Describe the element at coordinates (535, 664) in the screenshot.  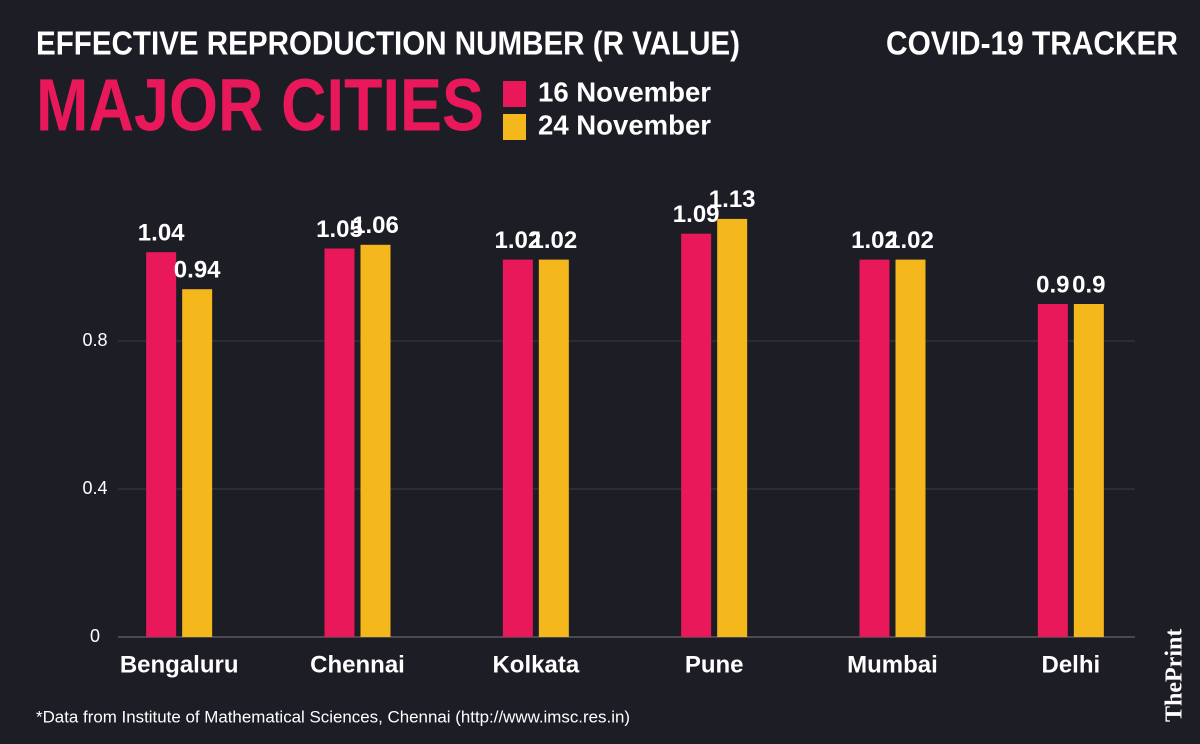
I see `x-tick-label: Kolkata` at that location.